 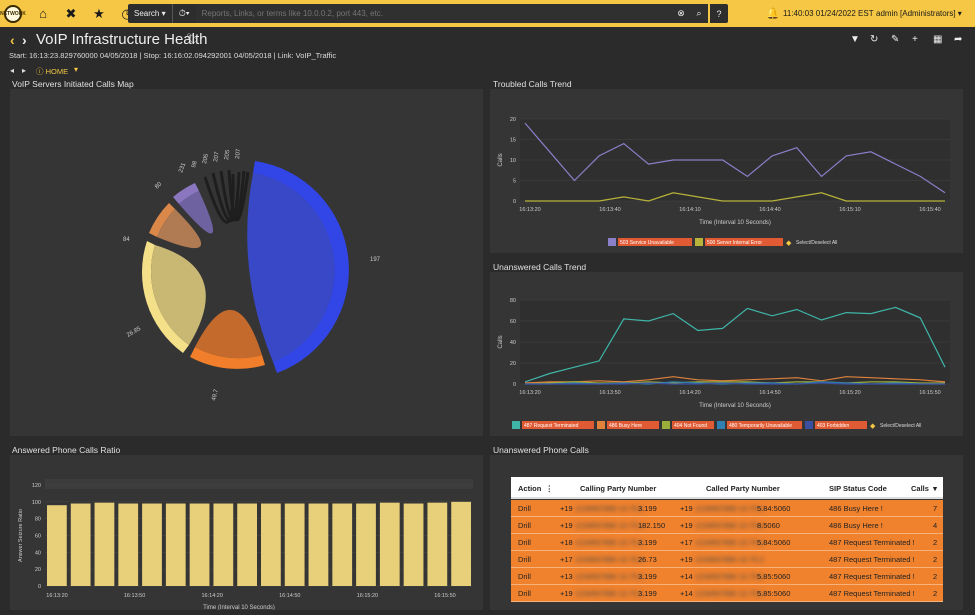 What do you see at coordinates (513, 161) in the screenshot?
I see `y-tick-label: 10` at bounding box center [513, 161].